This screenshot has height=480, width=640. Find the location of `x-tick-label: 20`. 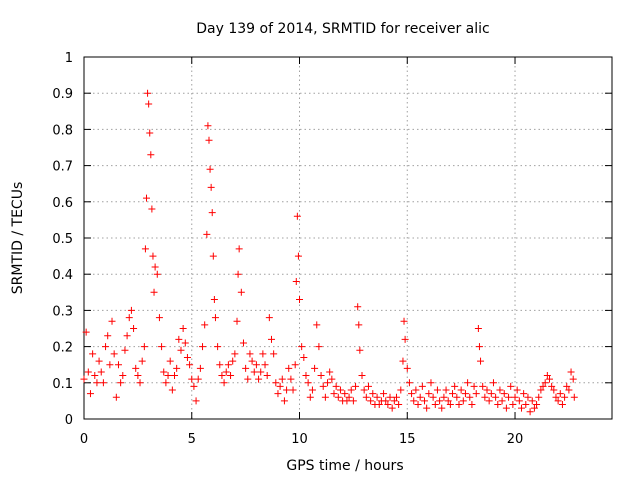

x-tick-label: 20 is located at coordinates (515, 439).